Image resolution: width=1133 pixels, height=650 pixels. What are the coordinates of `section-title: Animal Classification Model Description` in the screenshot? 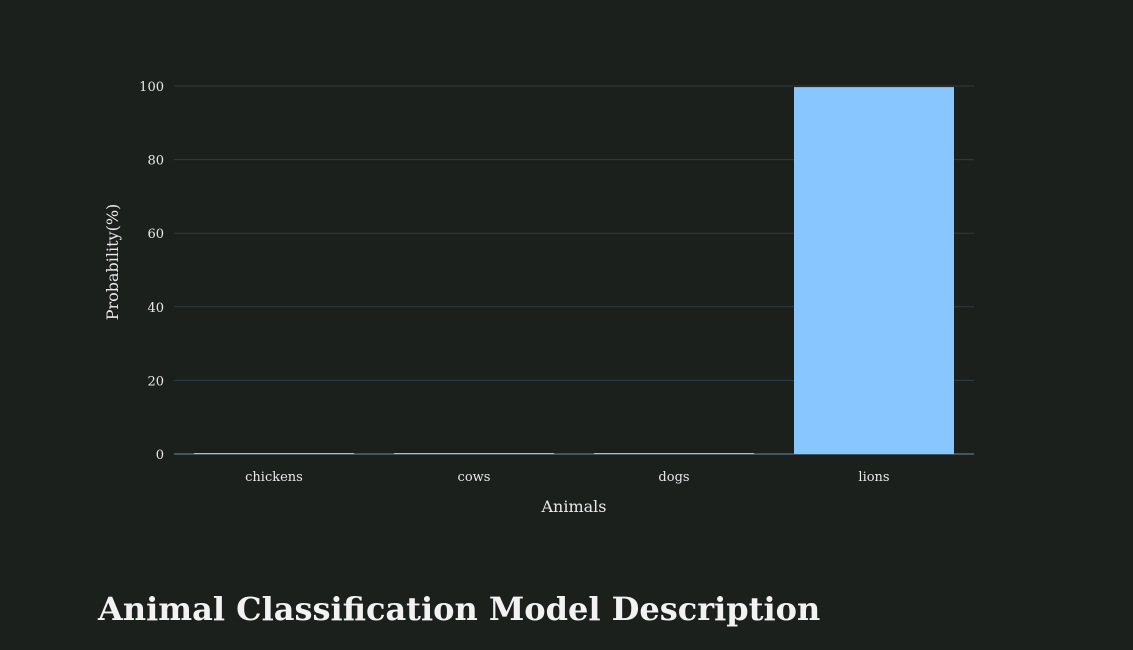 It's located at (459, 609).